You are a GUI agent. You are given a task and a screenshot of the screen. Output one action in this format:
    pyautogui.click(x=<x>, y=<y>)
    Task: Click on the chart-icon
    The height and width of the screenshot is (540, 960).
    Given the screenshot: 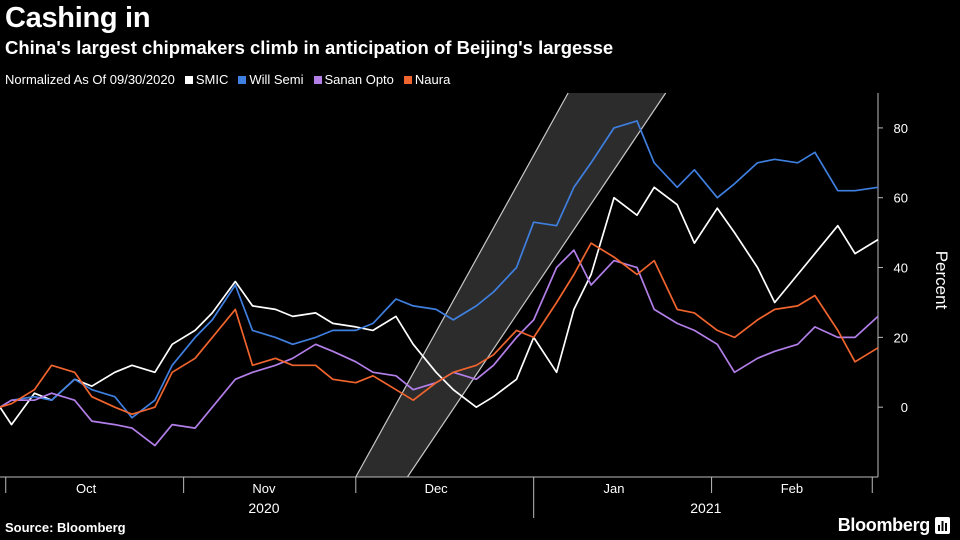 What is the action you would take?
    pyautogui.click(x=942, y=525)
    